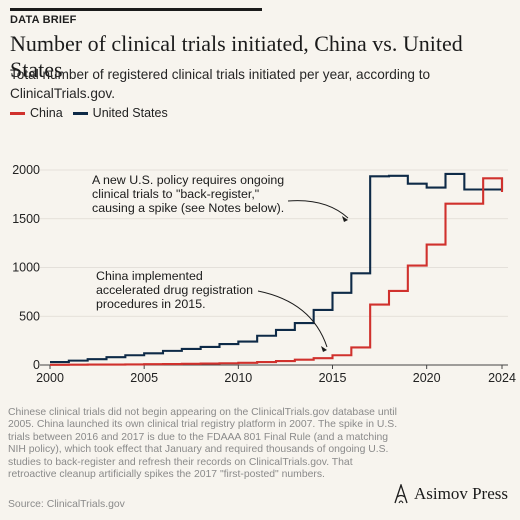 This screenshot has width=520, height=520. What do you see at coordinates (427, 378) in the screenshot?
I see `x-tick-label: 2020` at bounding box center [427, 378].